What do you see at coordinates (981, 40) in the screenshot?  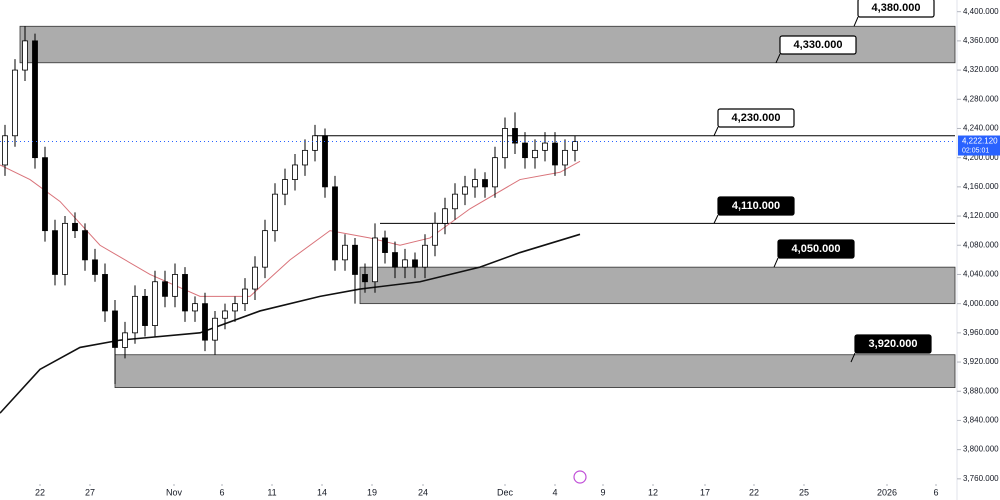 I see `y-tick-label: 4,360.000` at bounding box center [981, 40].